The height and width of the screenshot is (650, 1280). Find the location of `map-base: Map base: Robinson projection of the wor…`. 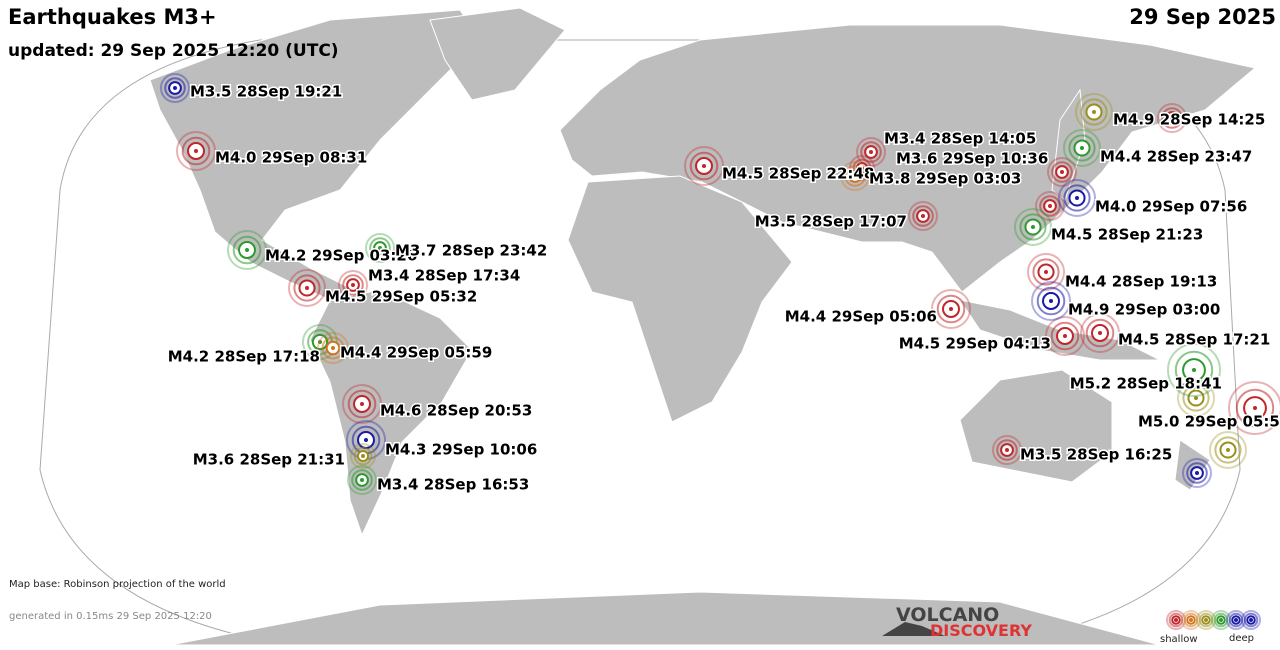

map-base: Map base: Robinson projection of the wor… is located at coordinates (117, 584).